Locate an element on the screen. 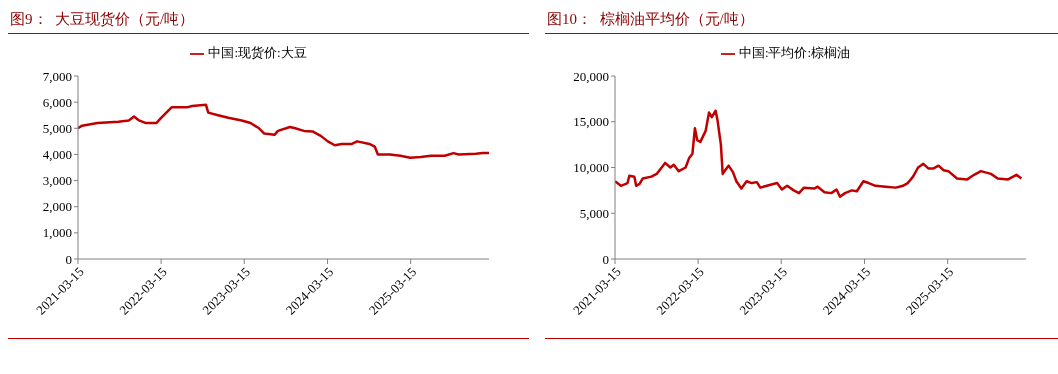 The image size is (1058, 374). legend-label: 中国:现货价:大豆 is located at coordinates (257, 52).